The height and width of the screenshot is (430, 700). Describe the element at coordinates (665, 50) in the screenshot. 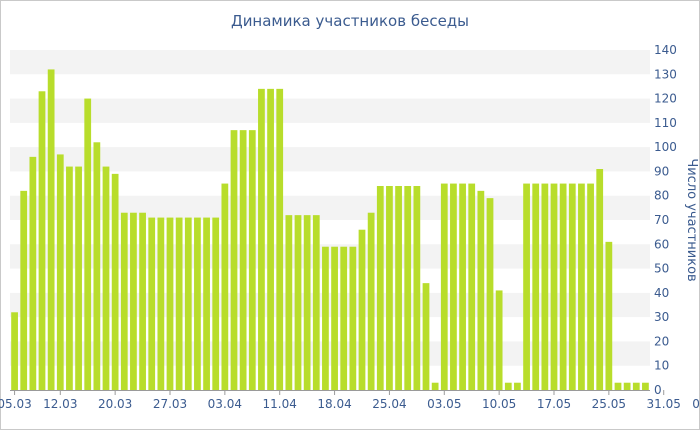

I see `y-tick-label: 140` at that location.